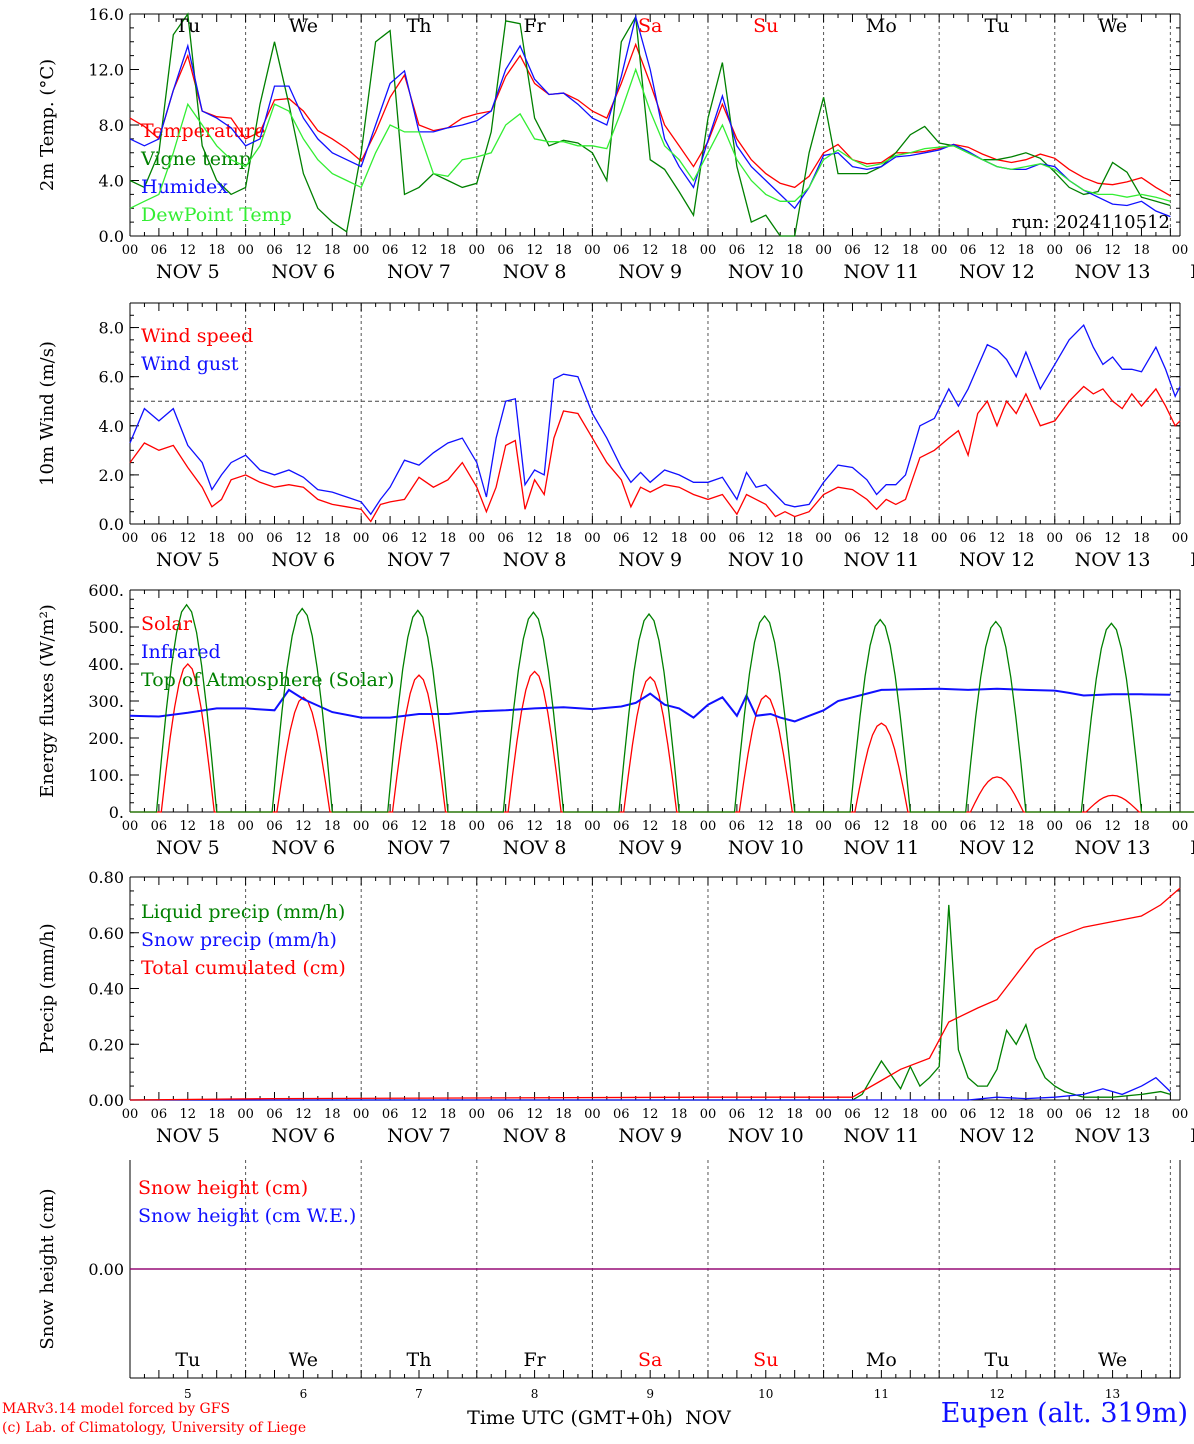 The height and width of the screenshot is (1444, 1194). Describe the element at coordinates (997, 848) in the screenshot. I see `date-label: NOV 12` at that location.